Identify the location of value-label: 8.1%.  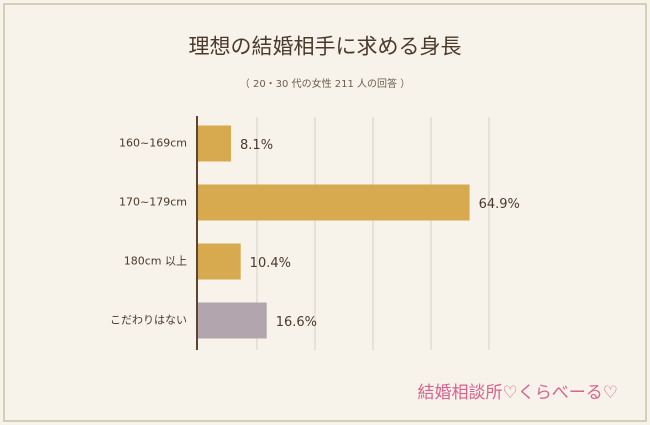
(256, 145).